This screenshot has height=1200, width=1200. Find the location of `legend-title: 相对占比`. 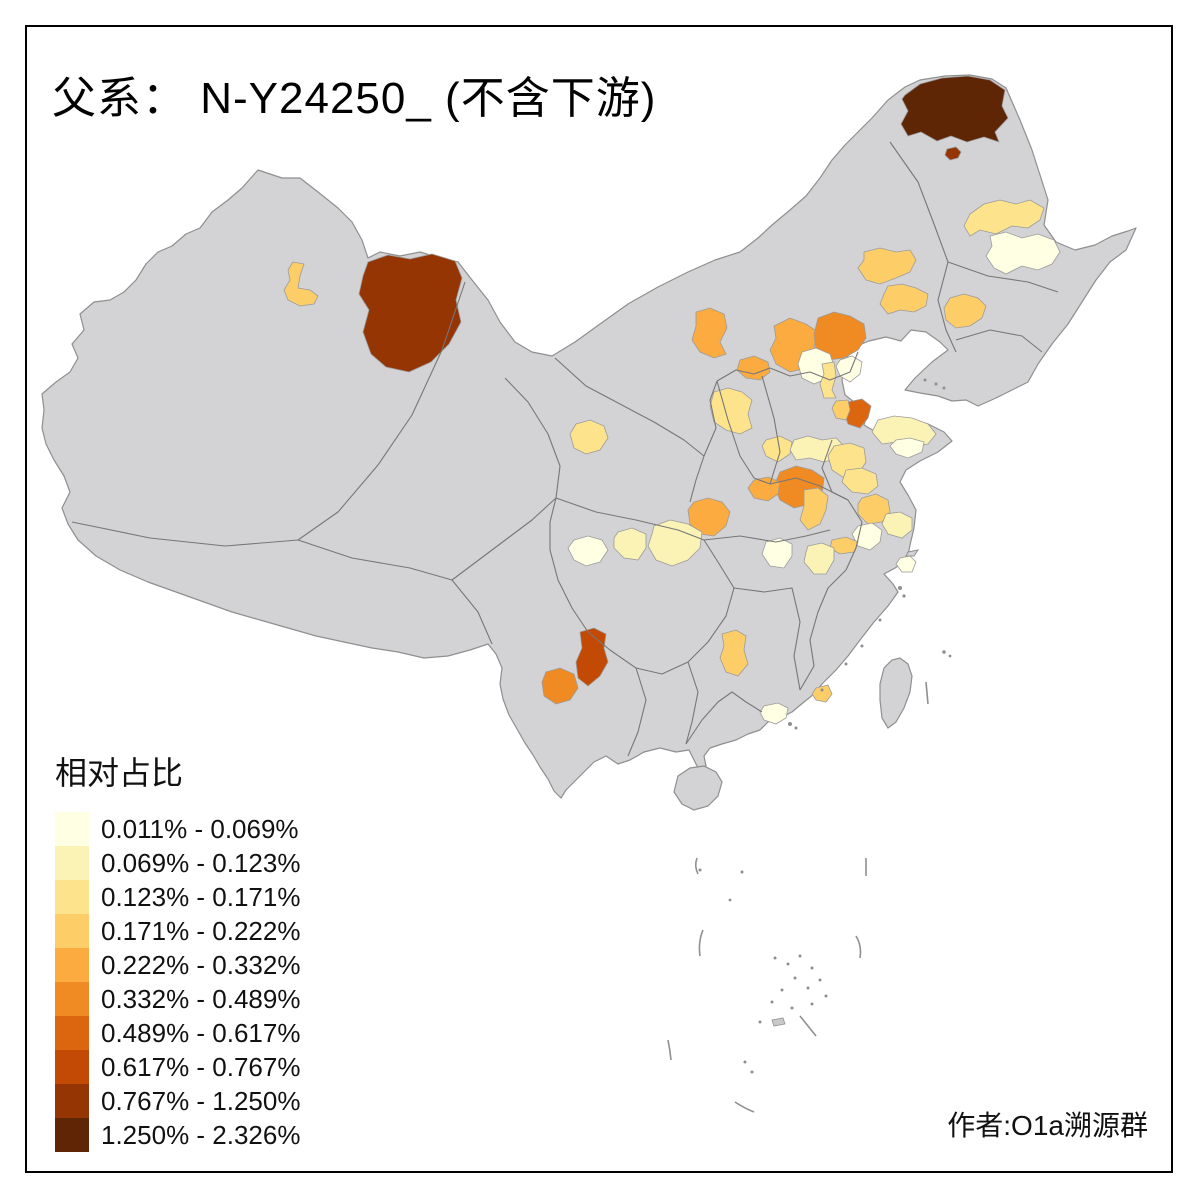

legend-title: 相对占比 is located at coordinates (119, 773).